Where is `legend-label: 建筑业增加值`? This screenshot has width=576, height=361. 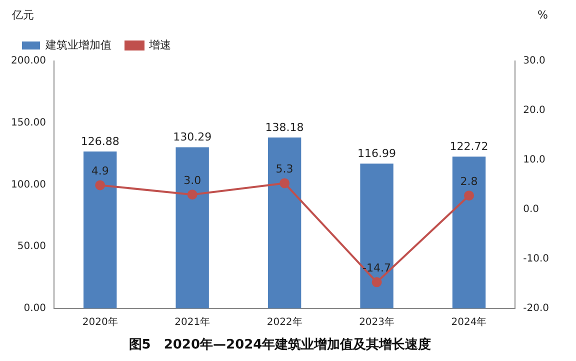
legend-label: 建筑业增加值 is located at coordinates (78, 45).